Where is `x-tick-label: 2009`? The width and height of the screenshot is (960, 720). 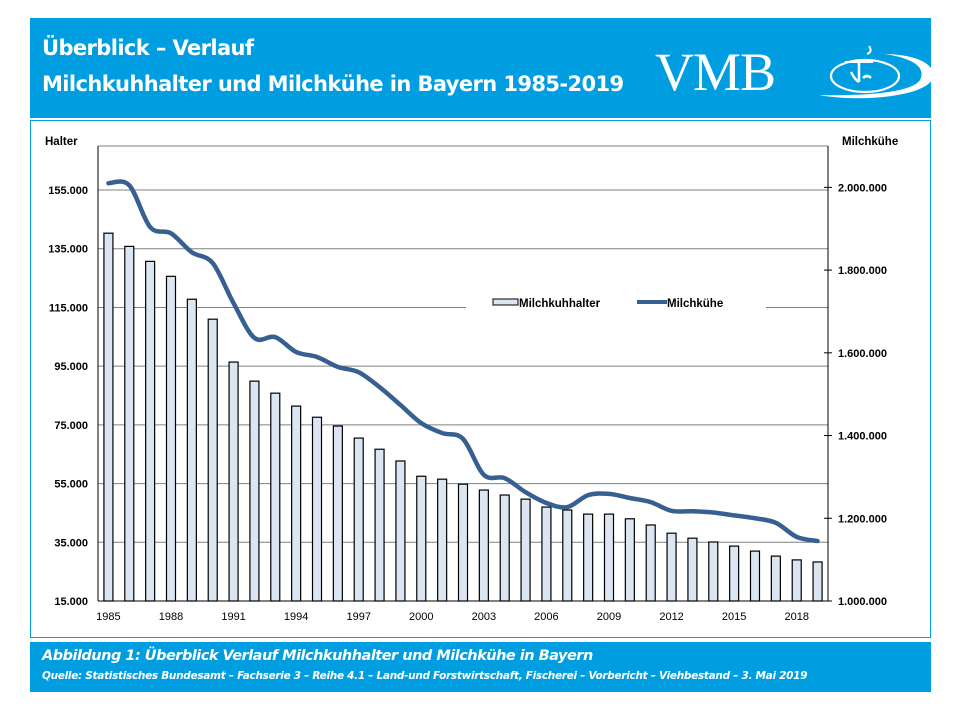 x-tick-label: 2009 is located at coordinates (609, 617).